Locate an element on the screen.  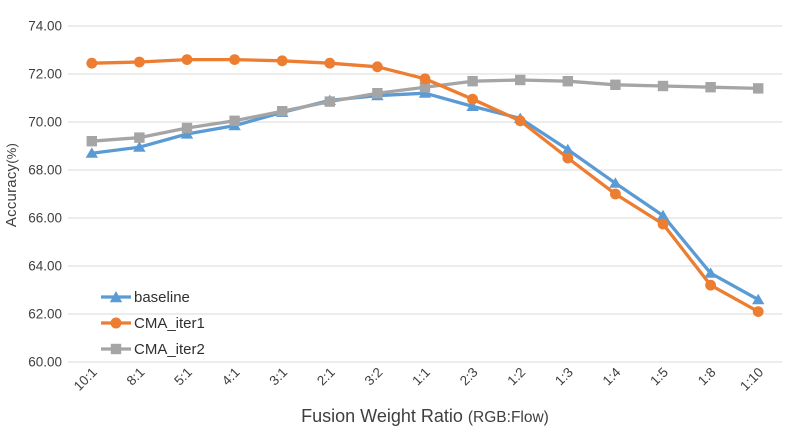
legend-item-baseline: baseline is located at coordinates (152, 297).